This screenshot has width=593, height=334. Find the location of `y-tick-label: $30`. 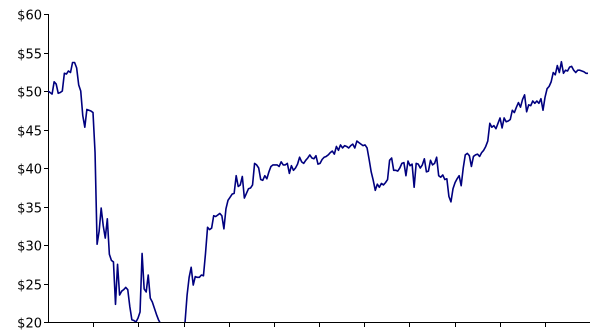

y-tick-label: $30 is located at coordinates (29, 247).